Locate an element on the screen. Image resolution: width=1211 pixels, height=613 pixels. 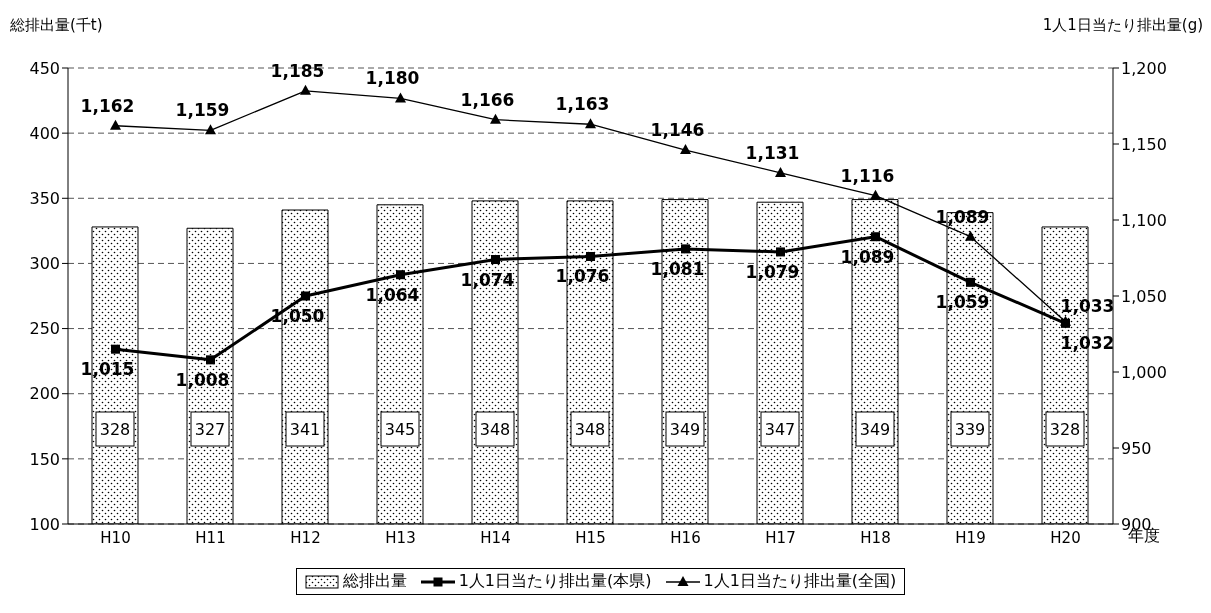
legend-label: 1人1日当たり排出量(全国) is located at coordinates (800, 581).